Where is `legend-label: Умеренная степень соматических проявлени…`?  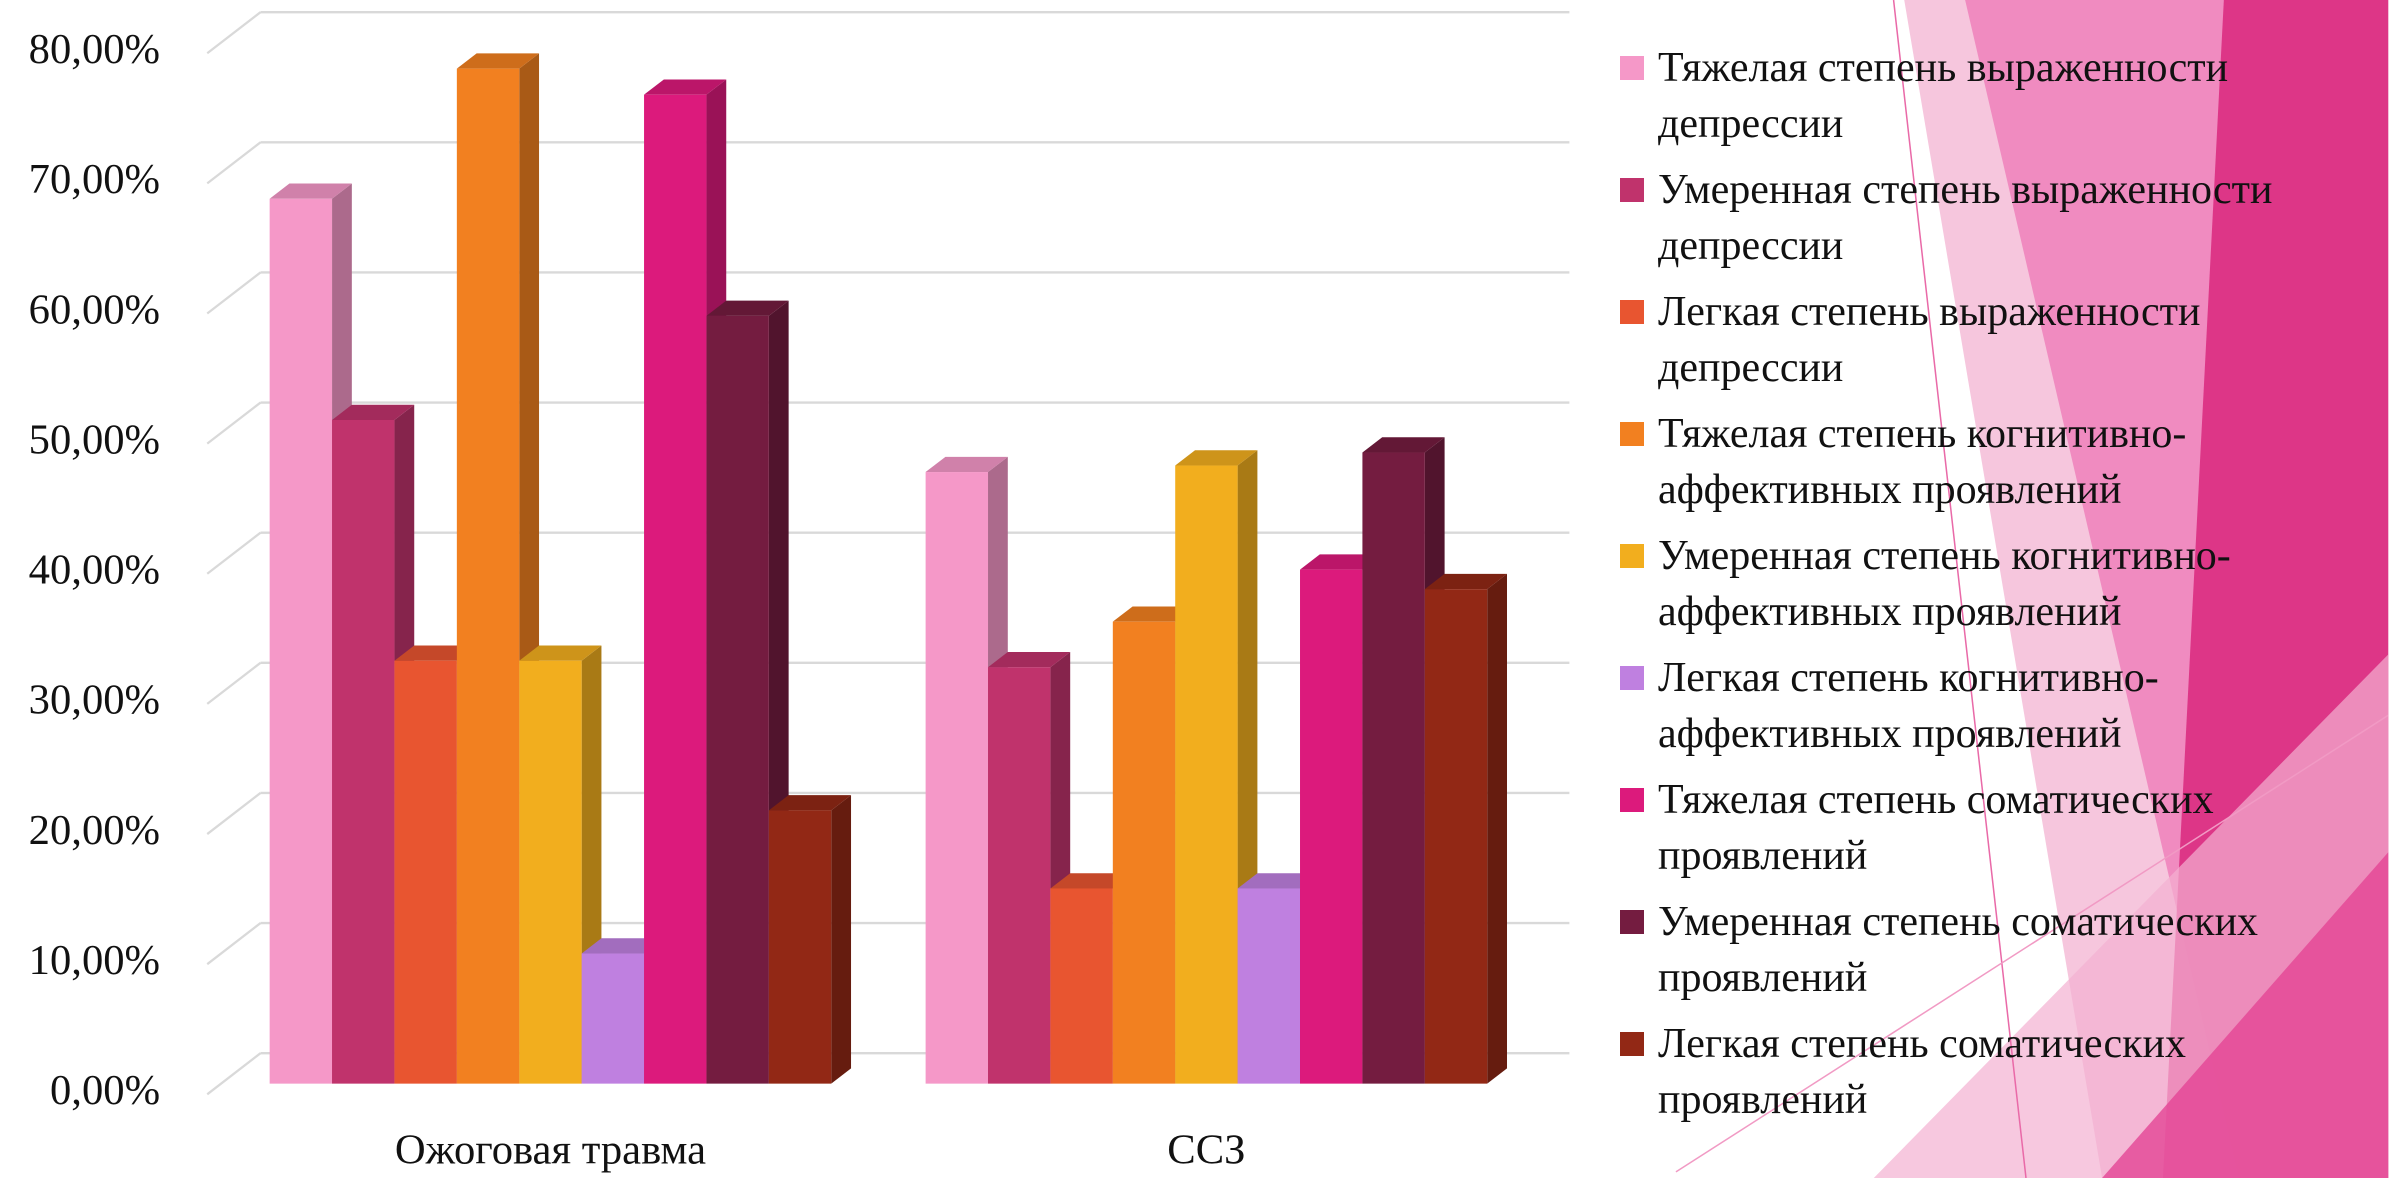
legend-label: Умеренная степень соматических проявлени… is located at coordinates (1958, 950).